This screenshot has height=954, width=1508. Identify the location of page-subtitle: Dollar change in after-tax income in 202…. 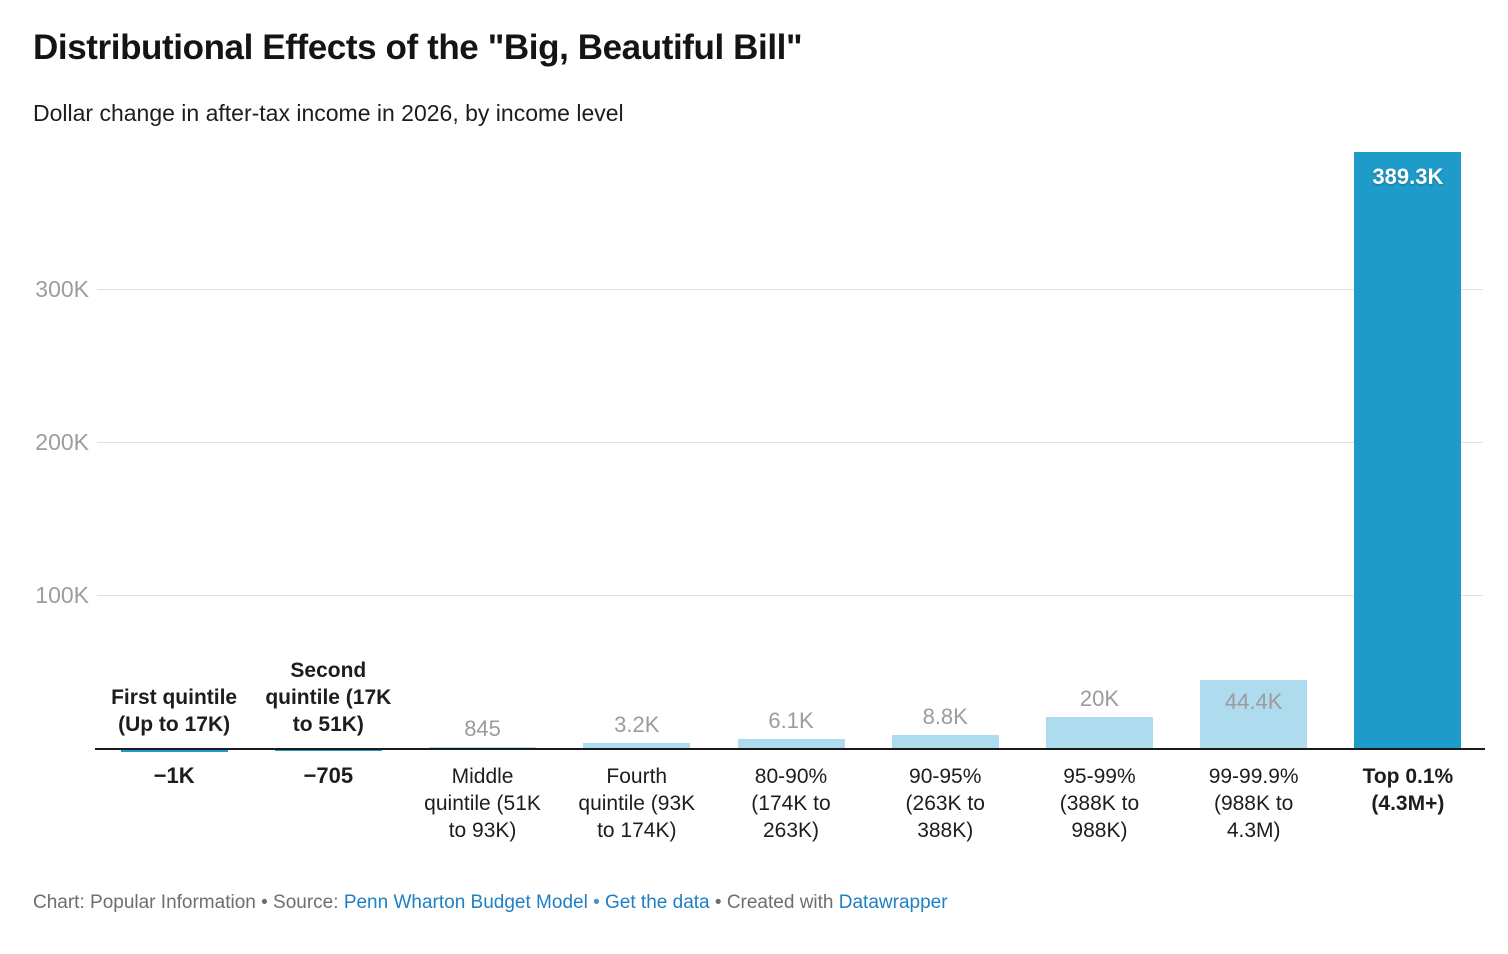
(328, 113).